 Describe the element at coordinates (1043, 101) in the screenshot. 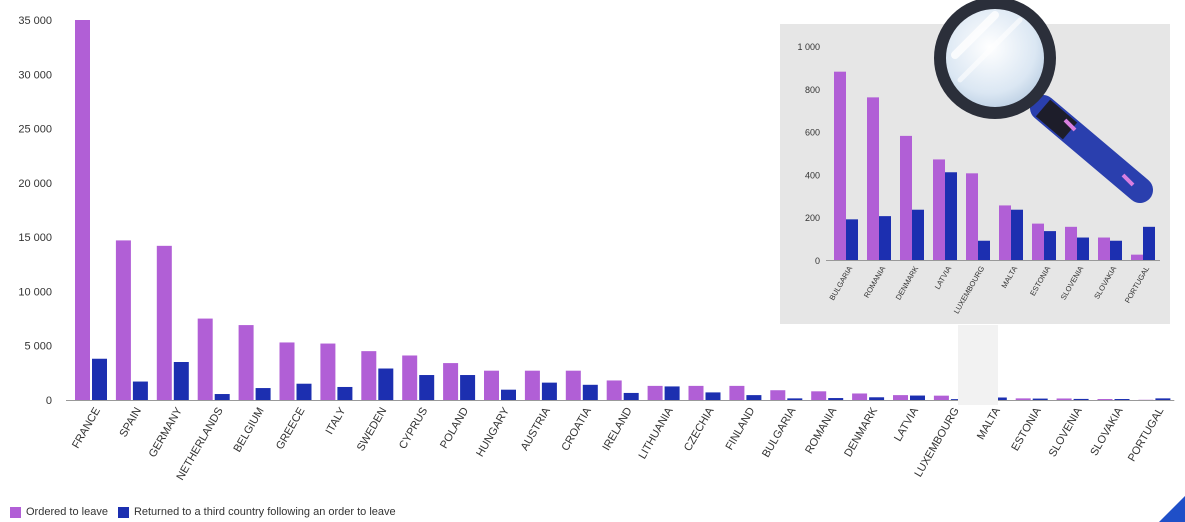

I see `magnifying-glass-icon` at that location.